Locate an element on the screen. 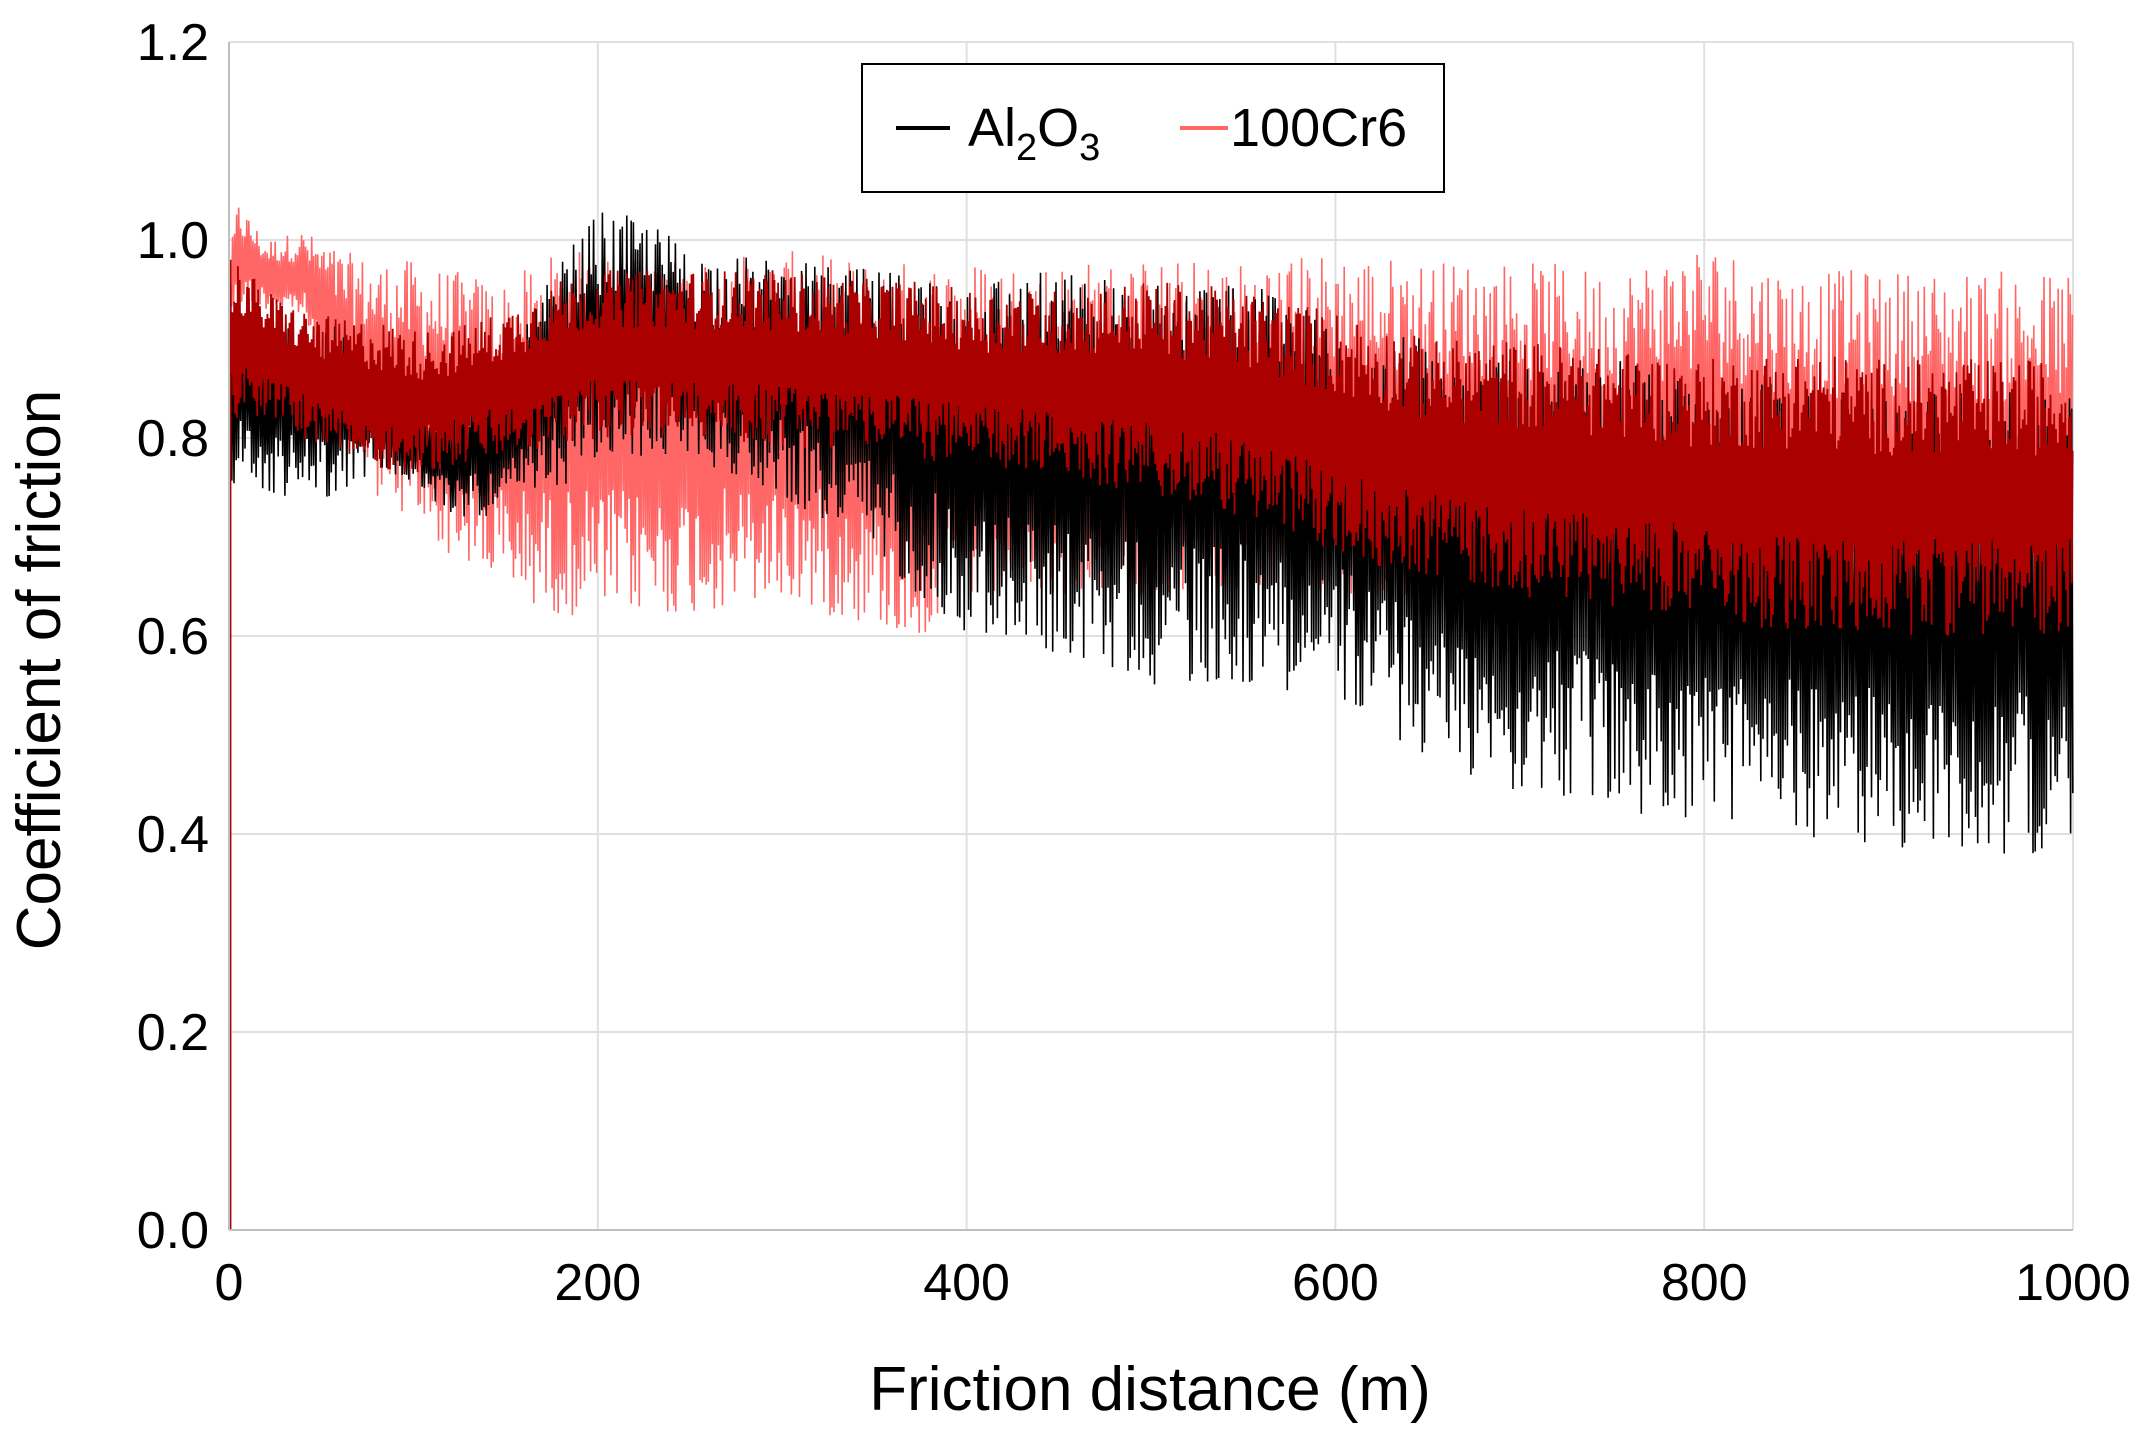  legend-al2o3-base: Al is located at coordinates (992, 128).